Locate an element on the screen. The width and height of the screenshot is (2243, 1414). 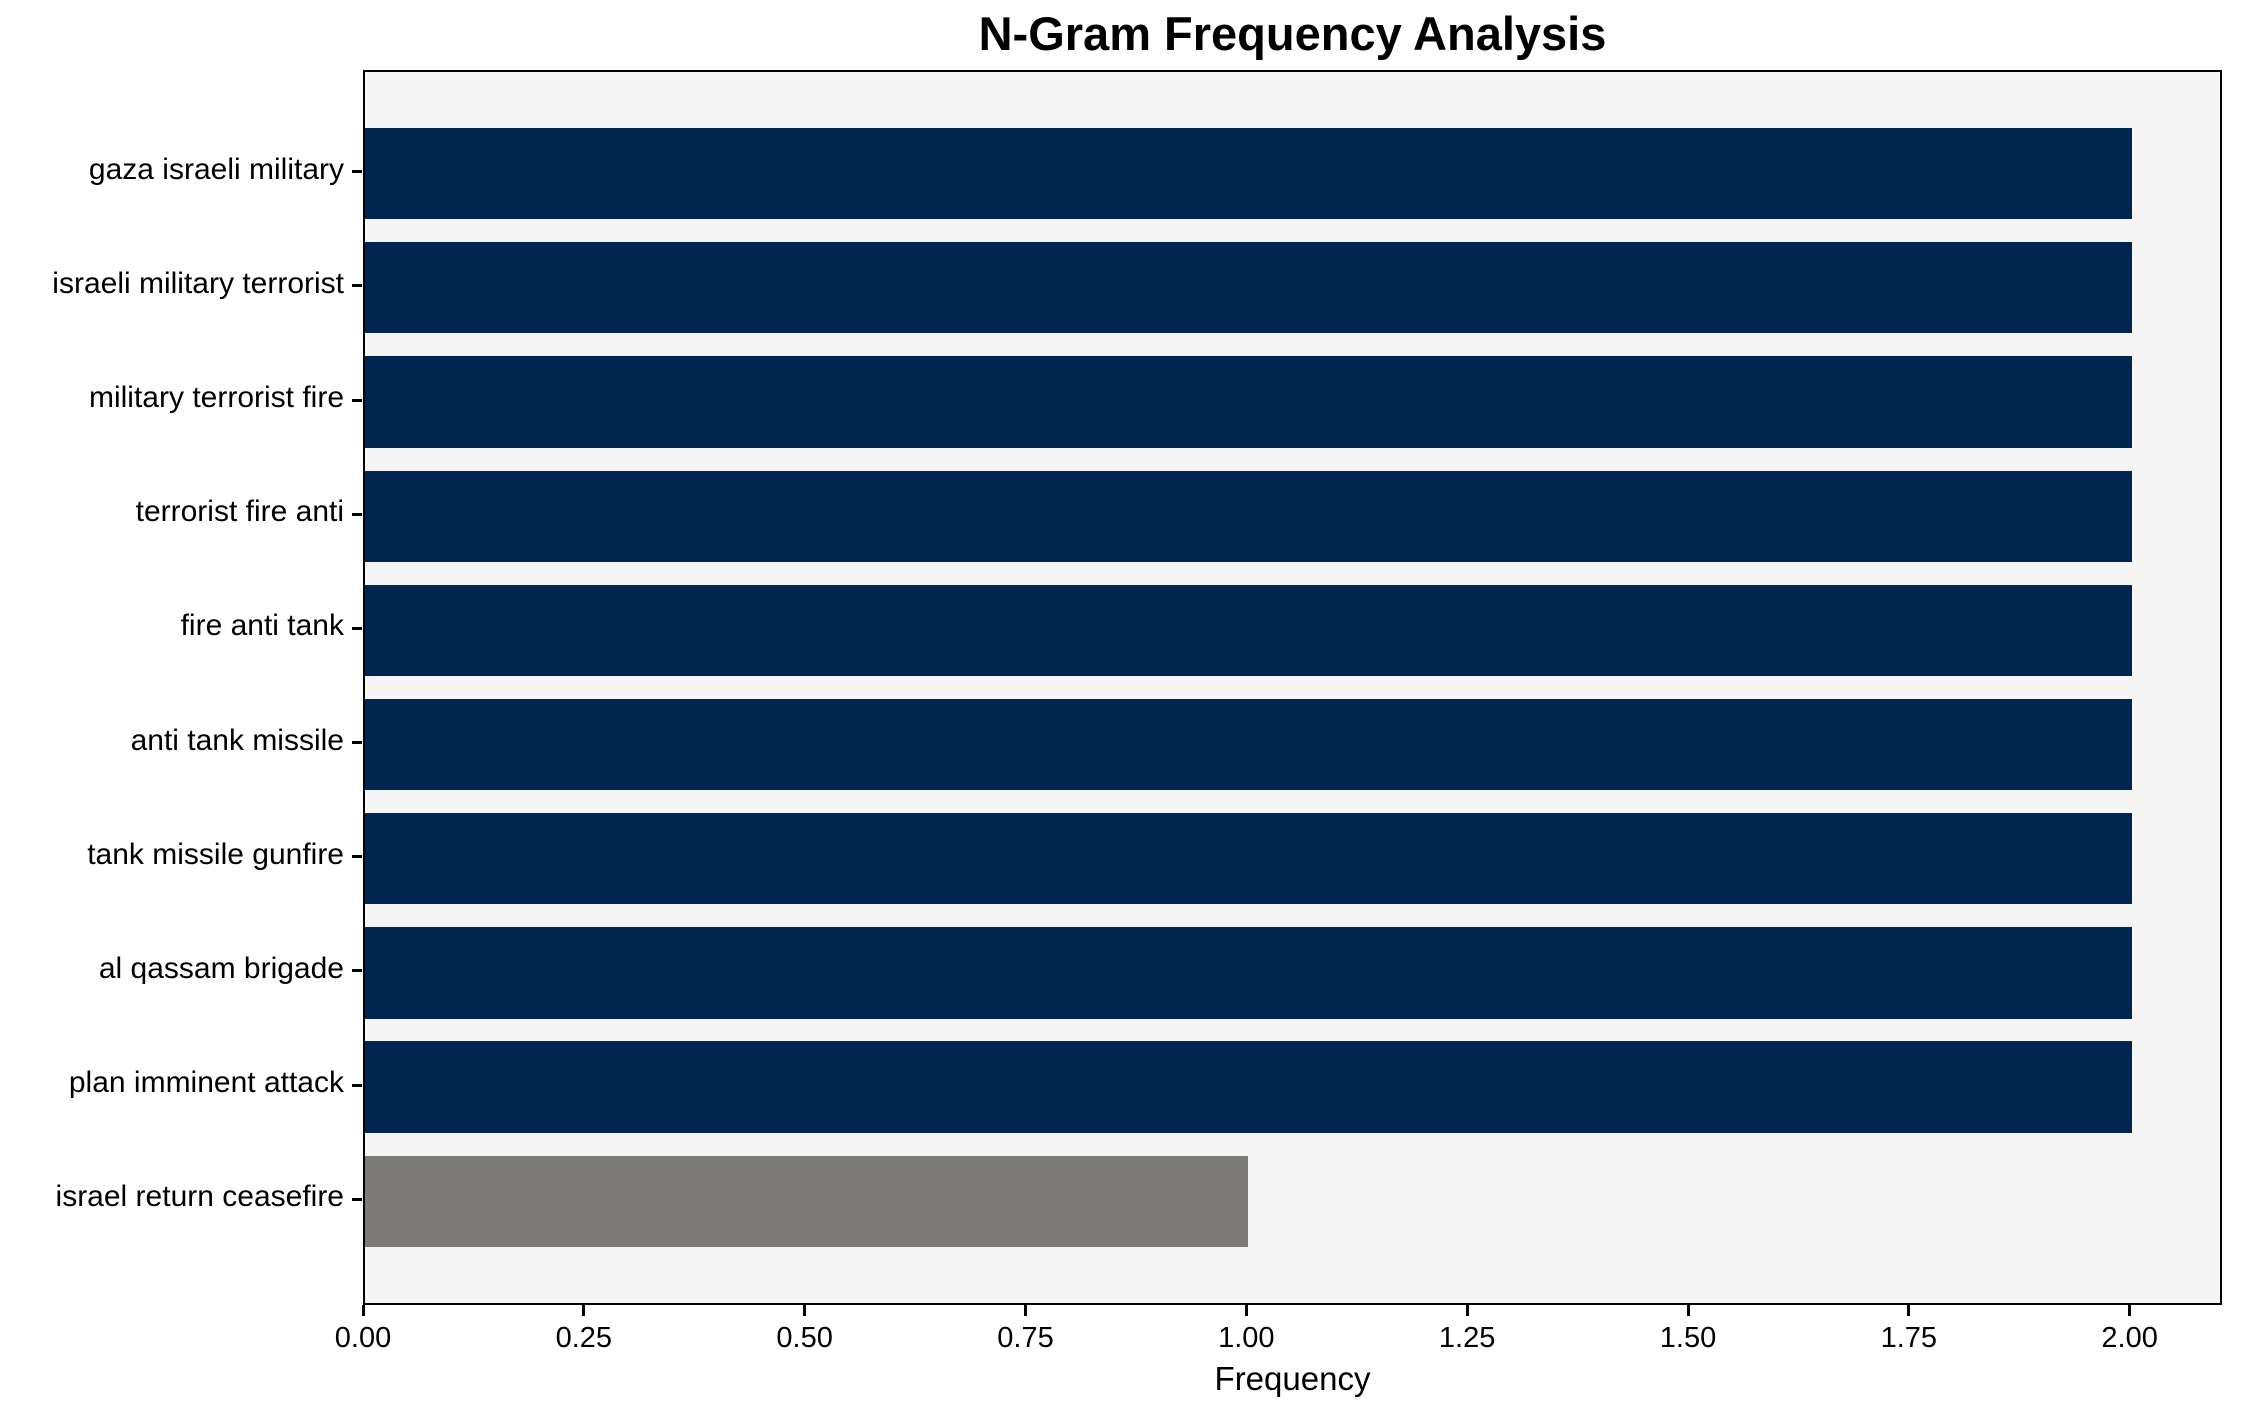
x-axis-tick-label: 0.75 is located at coordinates (1025, 1338).